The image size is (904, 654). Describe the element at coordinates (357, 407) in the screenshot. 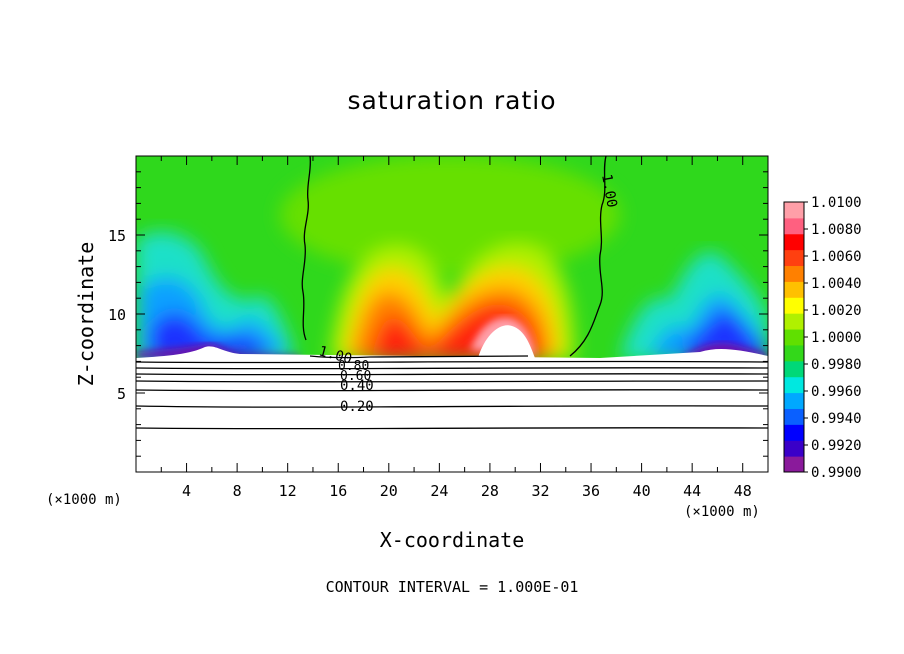

I see `contour-label: 0.20` at that location.